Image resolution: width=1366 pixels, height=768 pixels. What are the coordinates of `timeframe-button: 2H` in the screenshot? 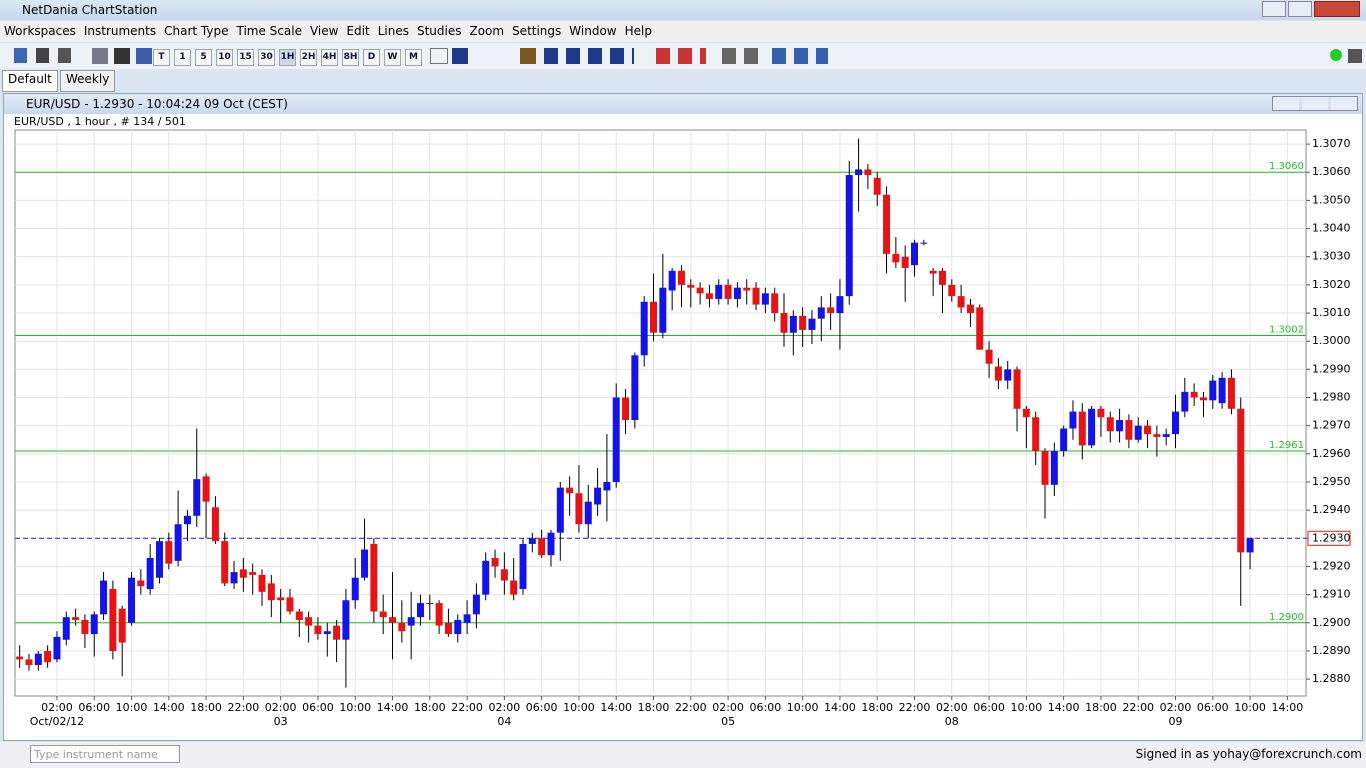 It's located at (308, 57).